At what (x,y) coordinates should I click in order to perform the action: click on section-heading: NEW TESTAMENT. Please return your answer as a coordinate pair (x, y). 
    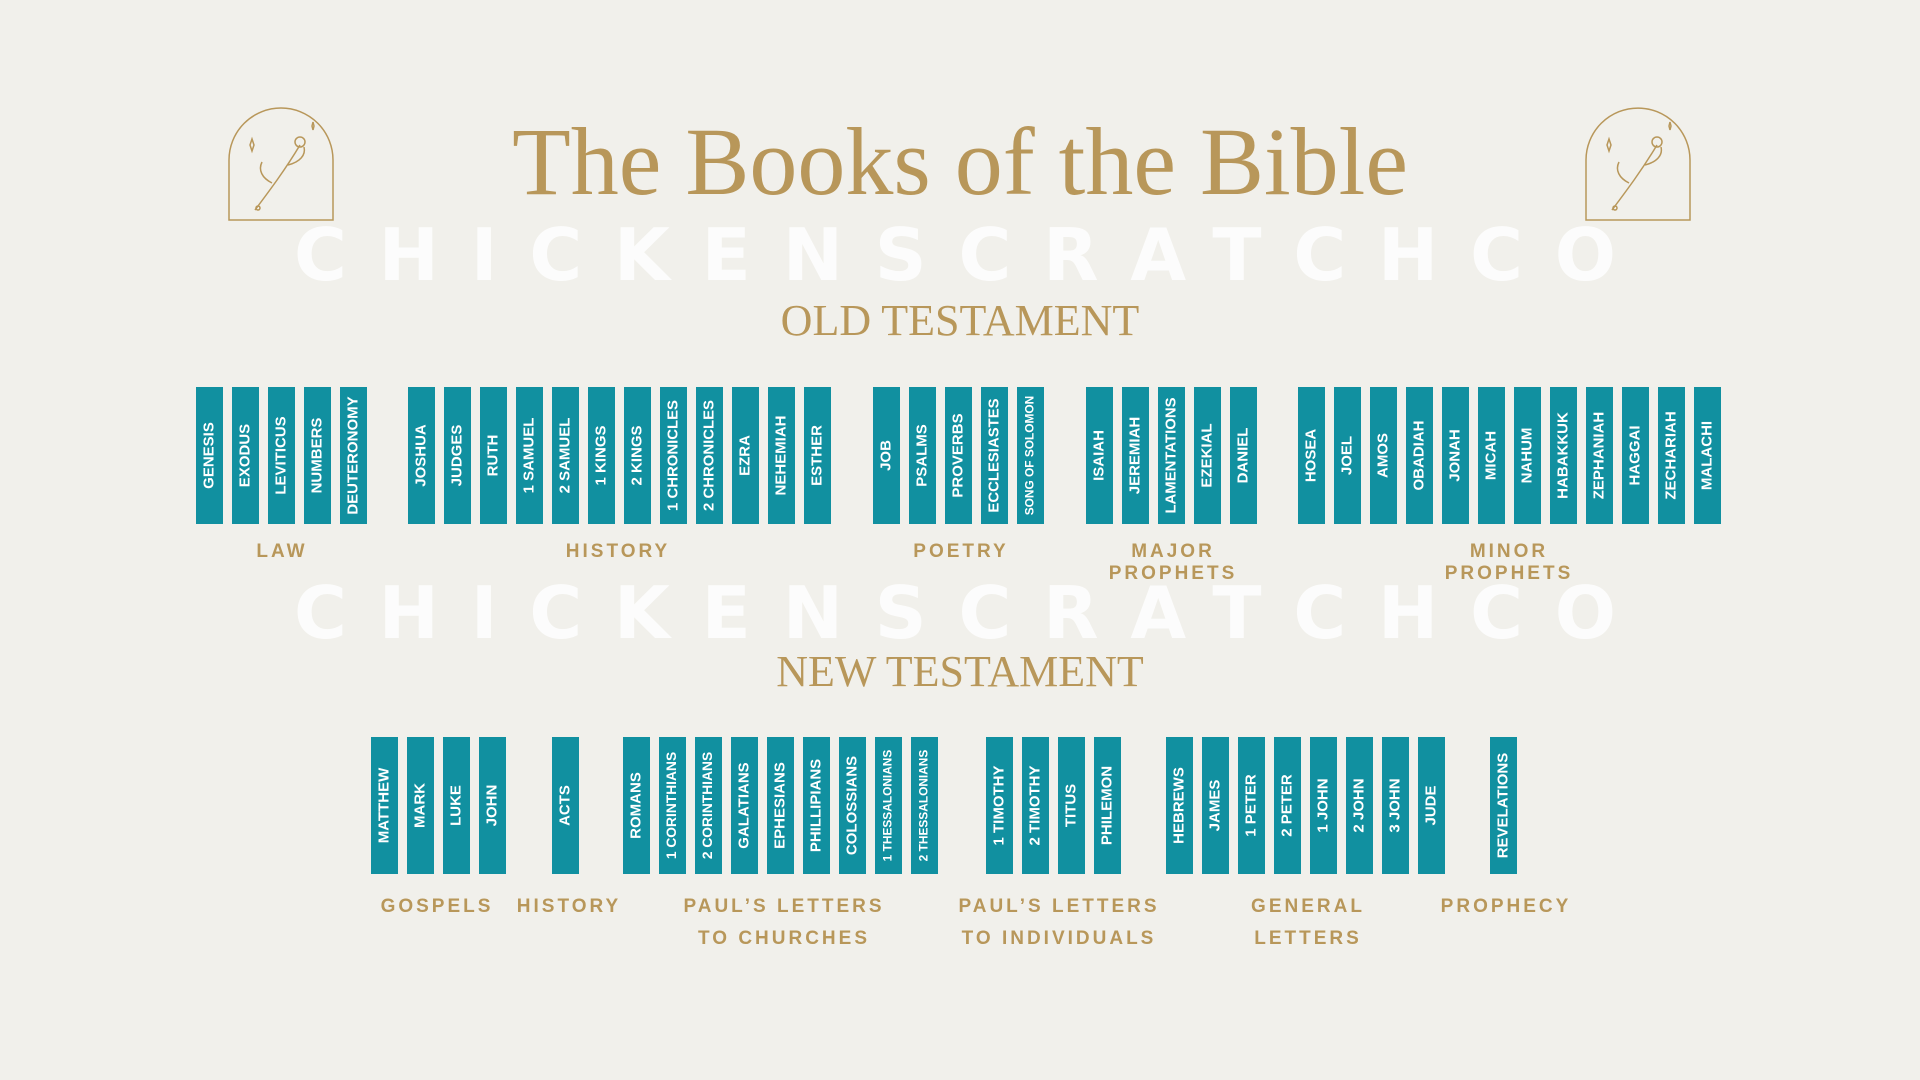
    Looking at the image, I should click on (960, 671).